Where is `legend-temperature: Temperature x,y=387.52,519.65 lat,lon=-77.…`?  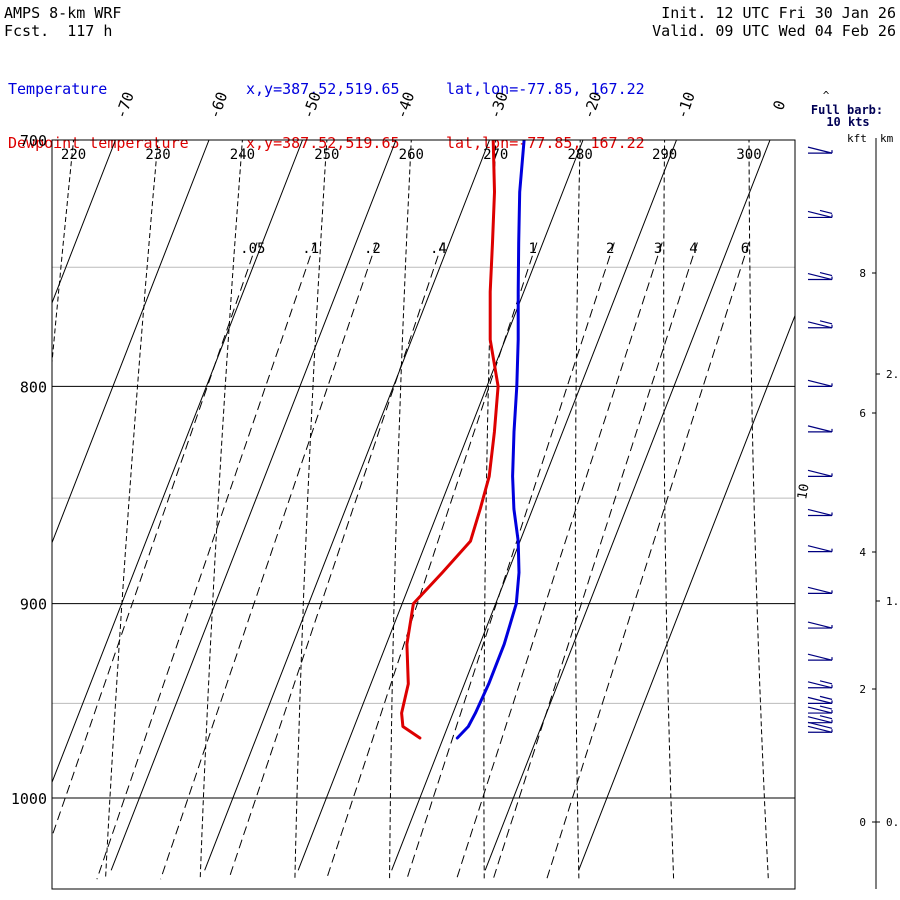
legend-temperature: Temperature x,y=387.52,519.65 lat,lon=-77.… is located at coordinates (326, 89).